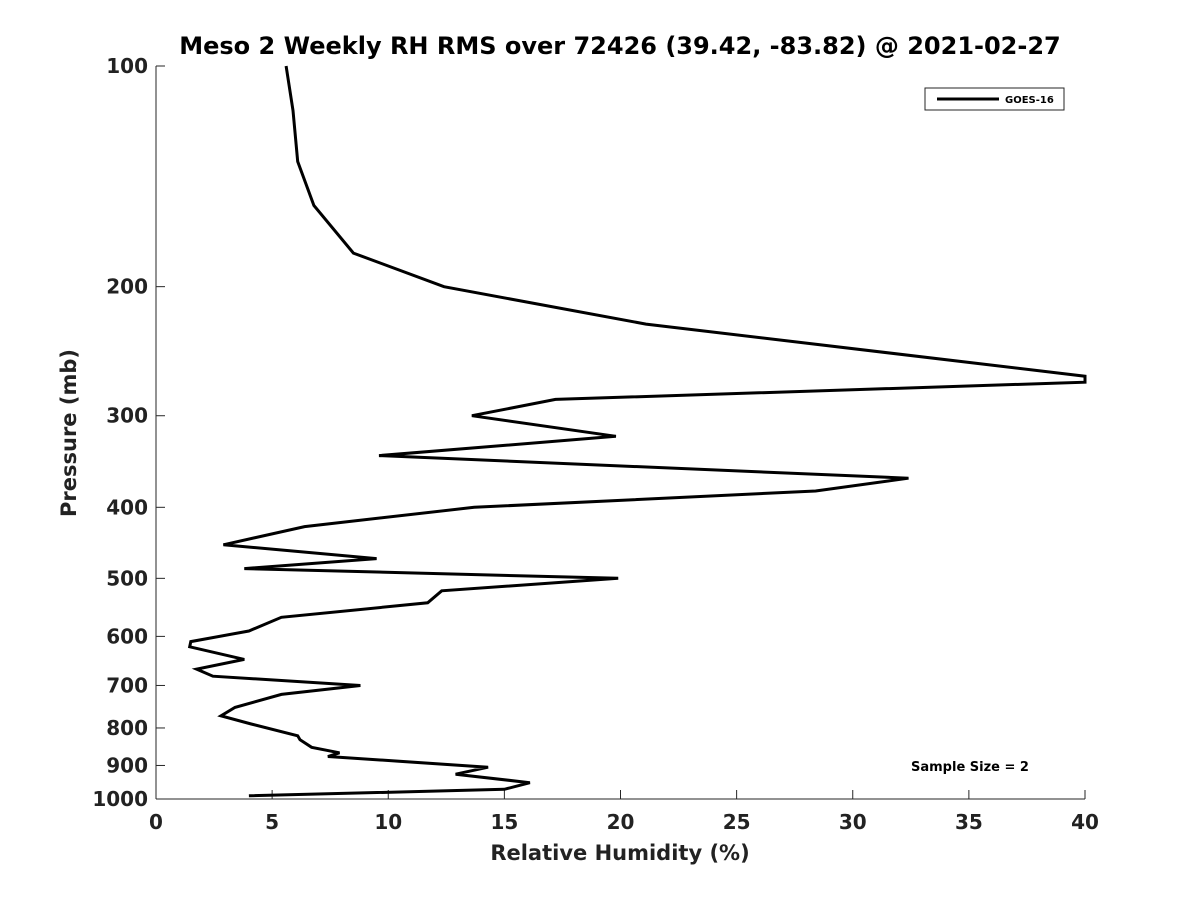  Describe the element at coordinates (127, 728) in the screenshot. I see `y-tick-label: 800` at that location.